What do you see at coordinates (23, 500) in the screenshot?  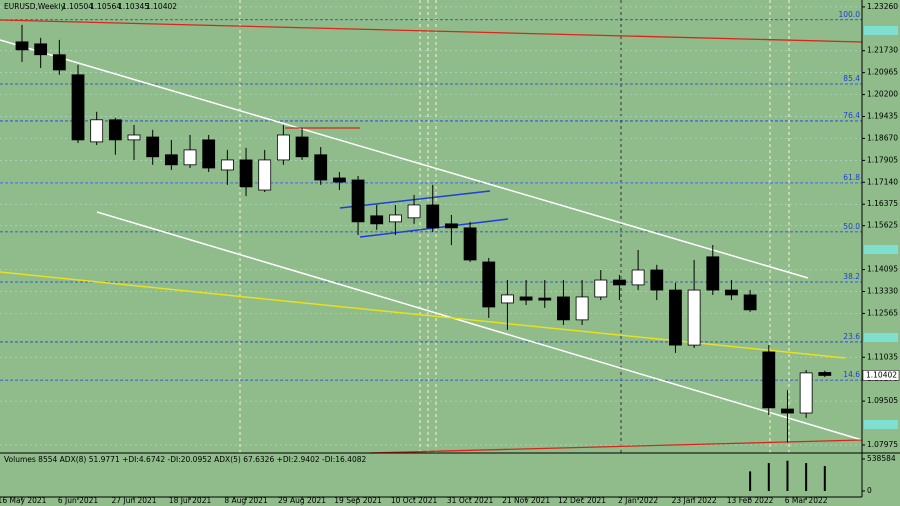 I see `x-tick-label: 16 May 2021` at bounding box center [23, 500].